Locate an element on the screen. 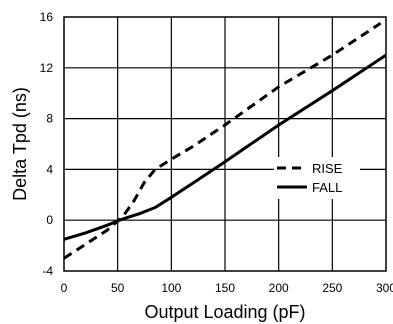 The height and width of the screenshot is (324, 393). y-tick-labels: -4 0 4 8 12 16 is located at coordinates (47, 144).